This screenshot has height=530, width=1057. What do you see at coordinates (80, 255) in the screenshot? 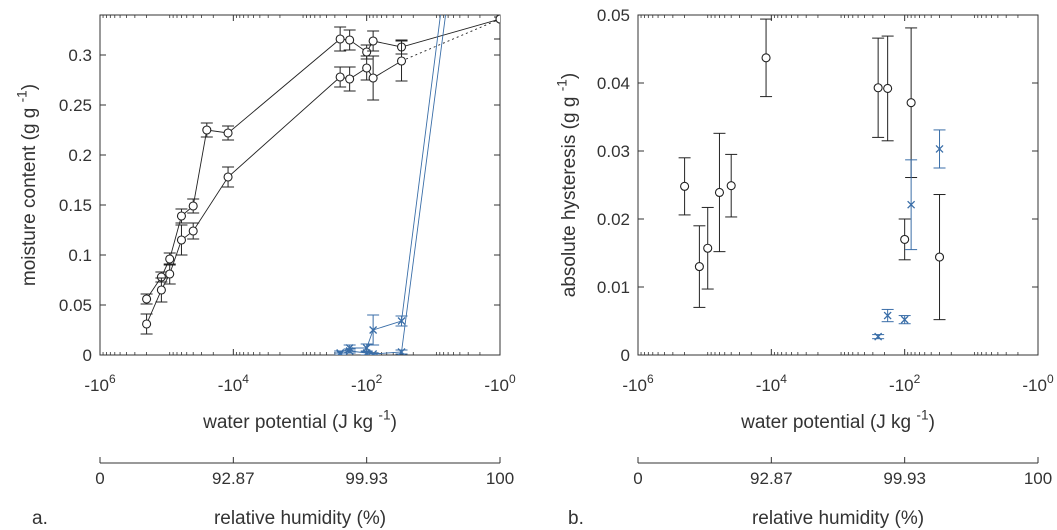
I see `y-tick-label: 0.1` at bounding box center [80, 255].